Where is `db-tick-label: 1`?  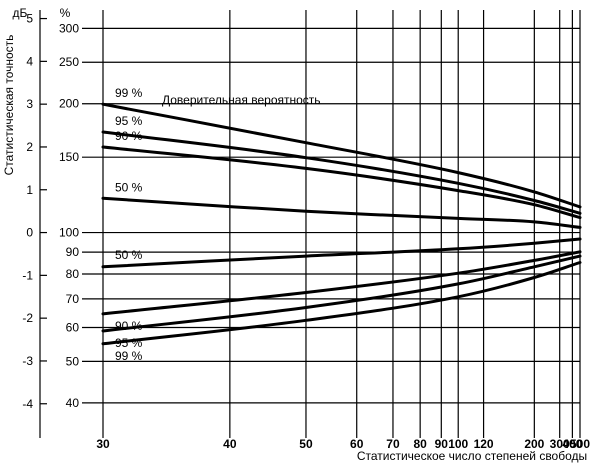 db-tick-label: 1 is located at coordinates (29, 190).